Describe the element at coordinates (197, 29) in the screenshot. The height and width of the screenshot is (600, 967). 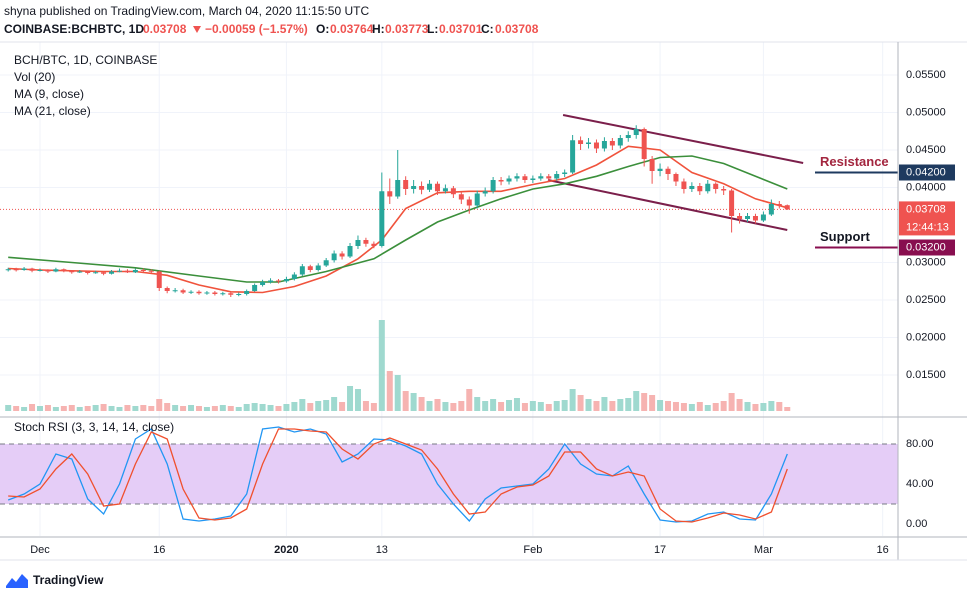
I see `down-arrow` at that location.